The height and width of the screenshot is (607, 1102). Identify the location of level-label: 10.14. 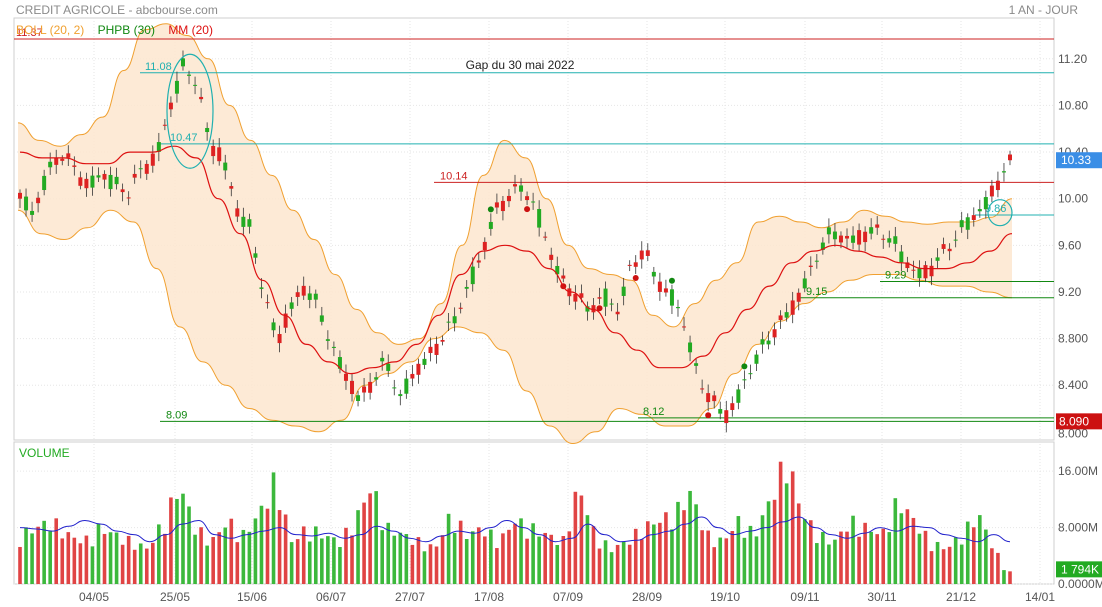
(454, 176).